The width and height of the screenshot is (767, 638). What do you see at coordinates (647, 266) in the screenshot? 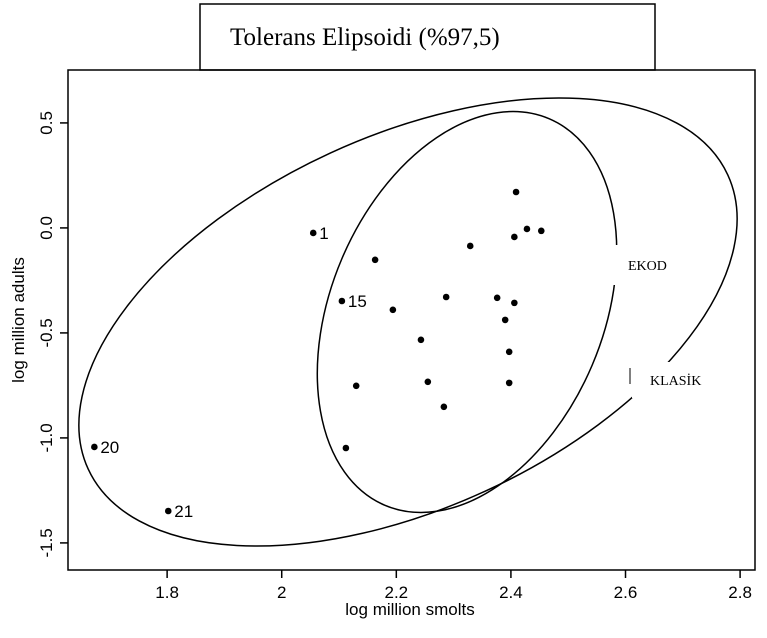
I see `annotation: EKOD` at bounding box center [647, 266].